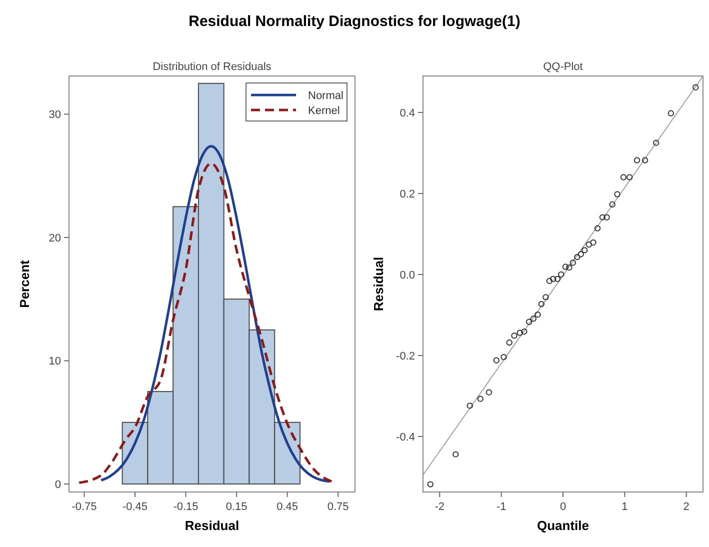 Image resolution: width=709 pixels, height=547 pixels. Describe the element at coordinates (212, 525) in the screenshot. I see `x-axis-title: Residual` at that location.